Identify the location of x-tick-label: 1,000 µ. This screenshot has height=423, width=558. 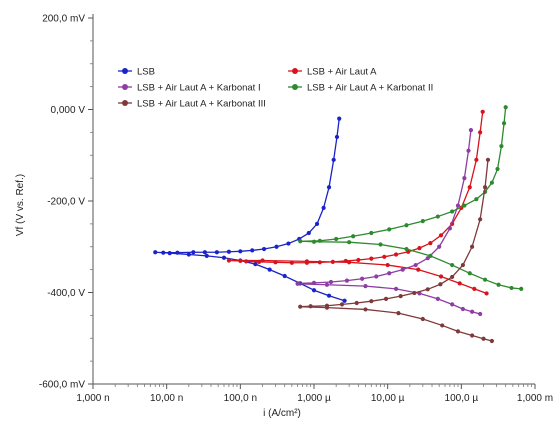
(314, 398).